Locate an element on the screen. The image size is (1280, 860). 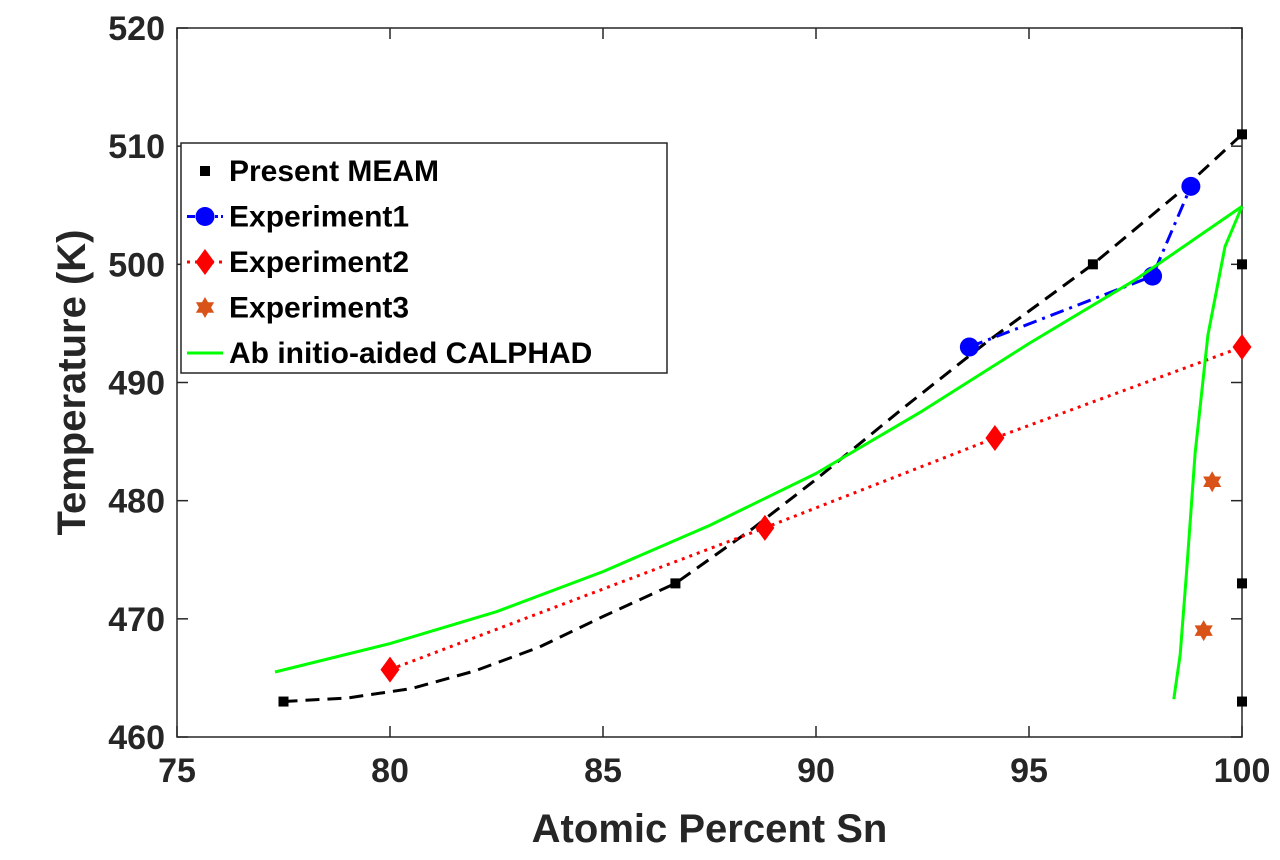
legend-box is located at coordinates (424, 258).